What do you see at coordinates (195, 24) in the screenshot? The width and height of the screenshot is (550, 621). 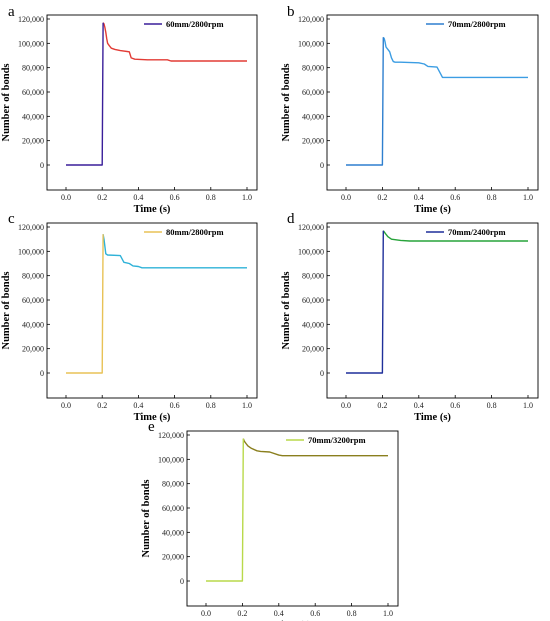 I see `legend-label: 60mm/2800rpm` at bounding box center [195, 24].